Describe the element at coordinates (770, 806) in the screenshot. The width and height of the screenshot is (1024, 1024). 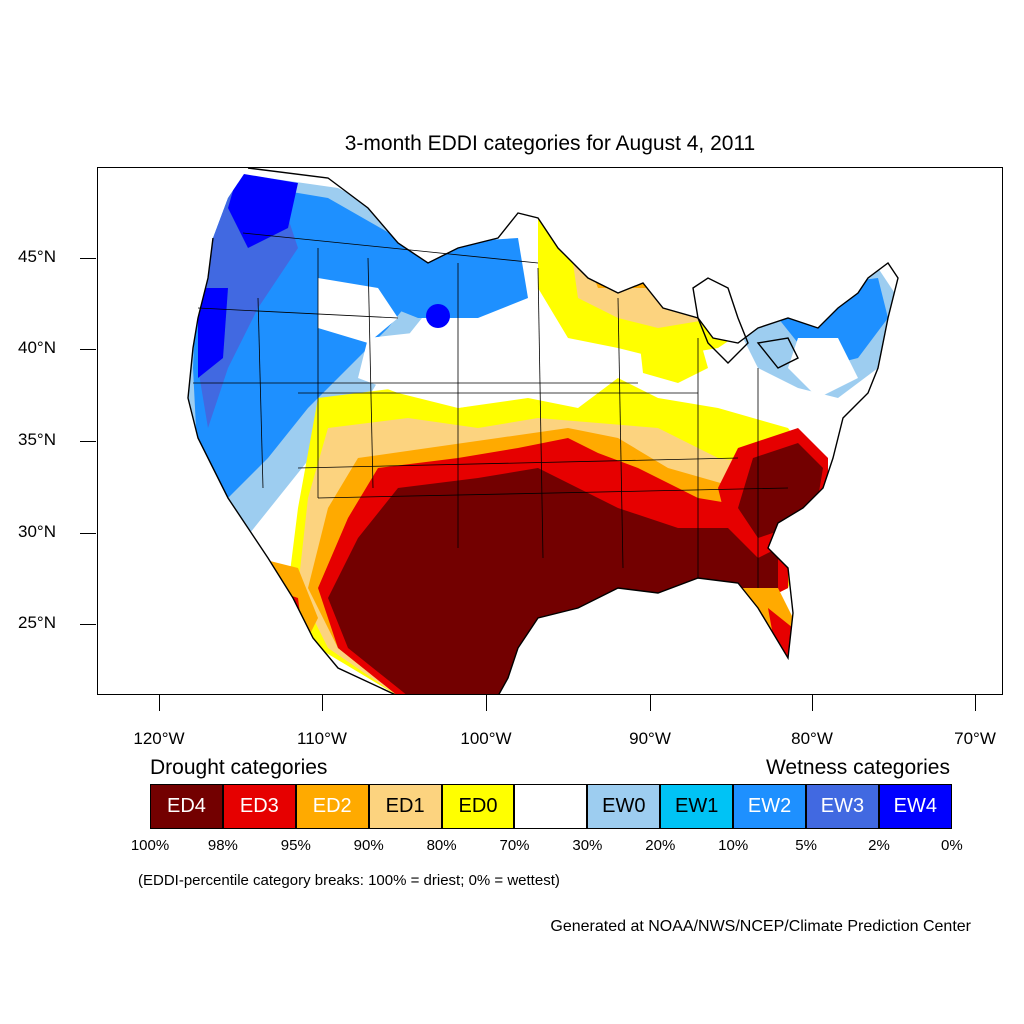
I see `legend-box: EW2` at that location.